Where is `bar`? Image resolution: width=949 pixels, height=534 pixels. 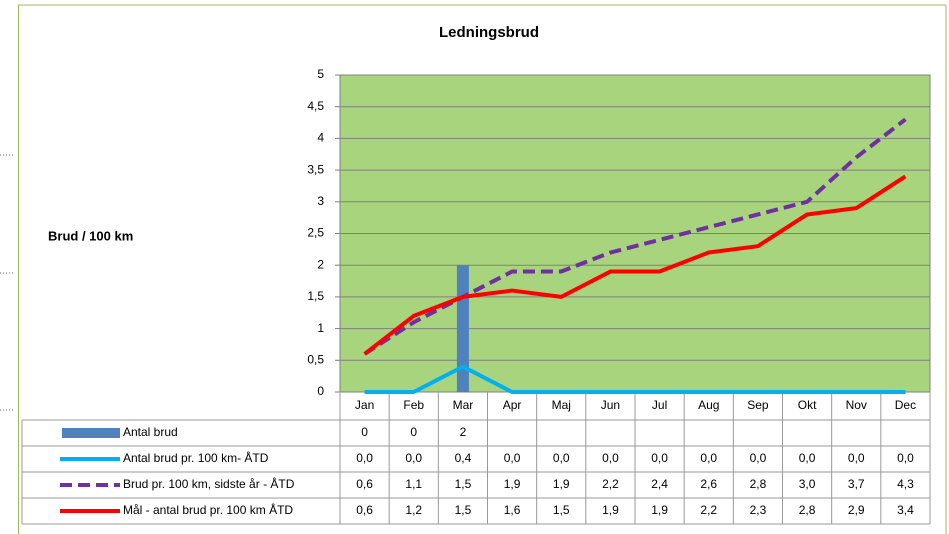 bar is located at coordinates (462, 328).